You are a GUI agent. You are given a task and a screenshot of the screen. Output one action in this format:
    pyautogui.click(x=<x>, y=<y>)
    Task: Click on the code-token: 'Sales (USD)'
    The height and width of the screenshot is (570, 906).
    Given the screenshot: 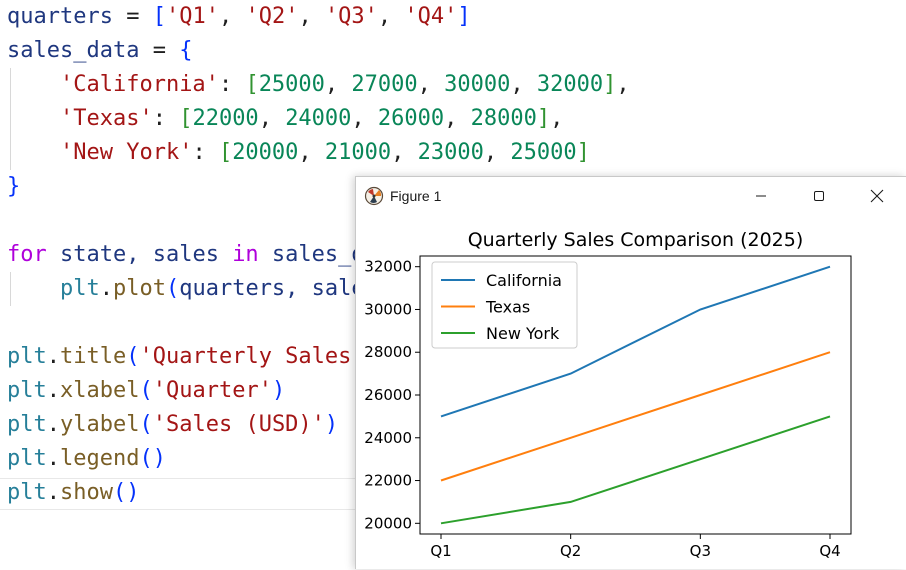 What is the action you would take?
    pyautogui.click(x=238, y=424)
    